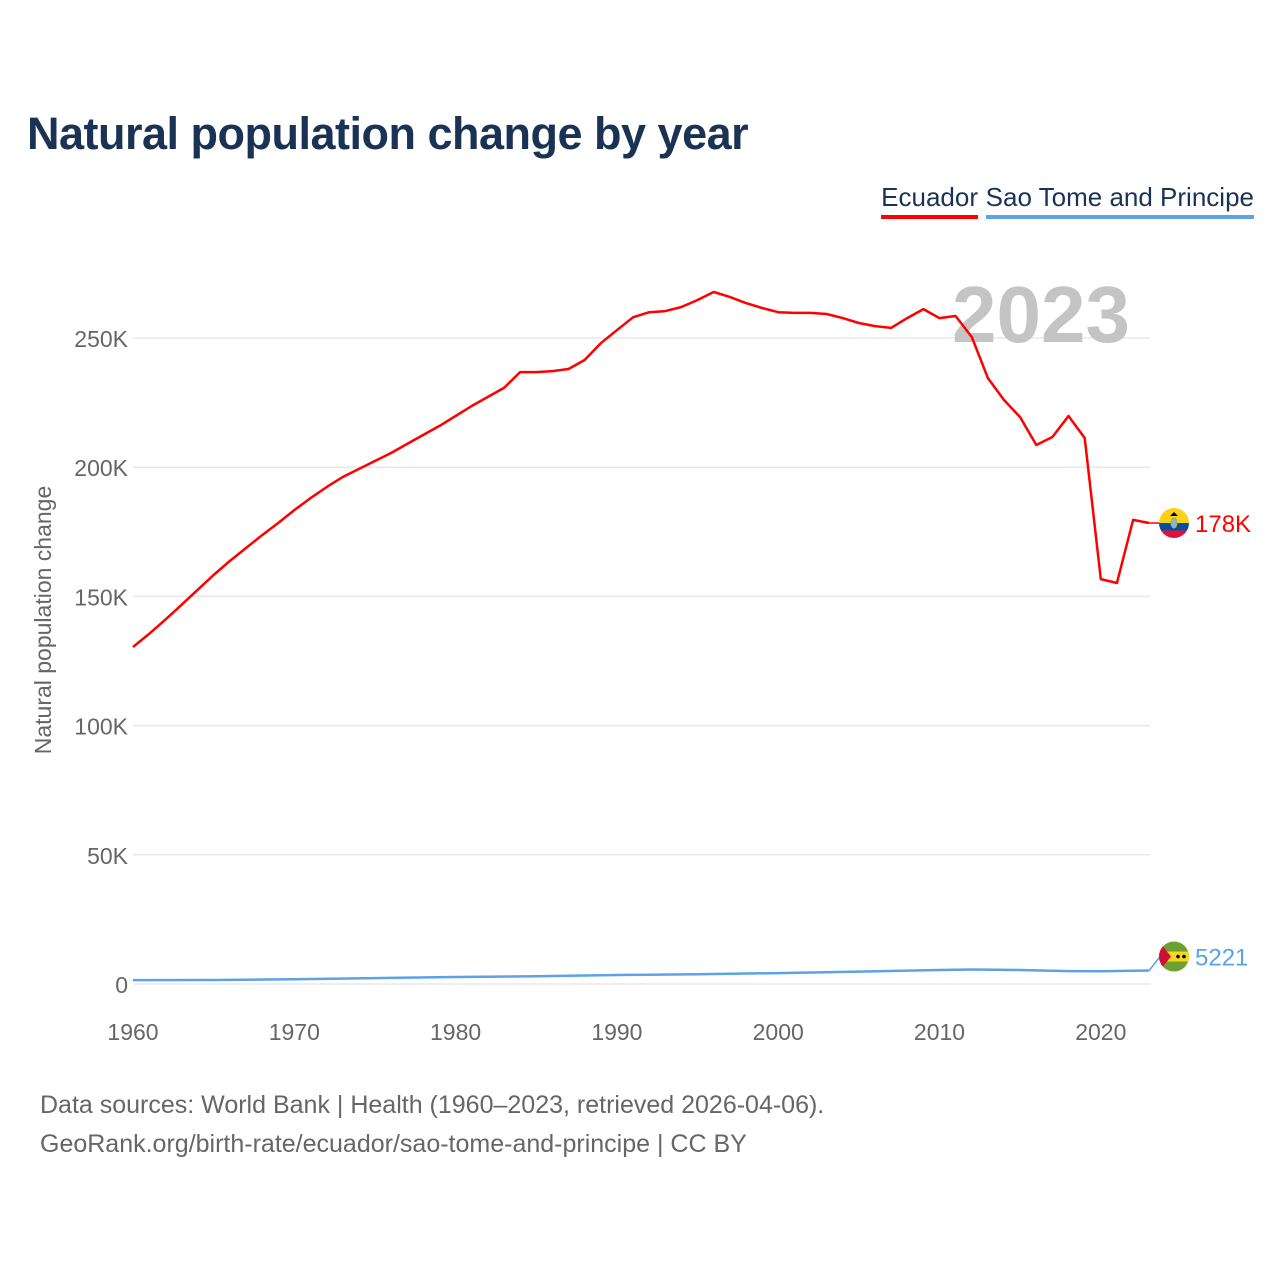  What do you see at coordinates (1223, 524) in the screenshot?
I see `end-value-label: 178K` at bounding box center [1223, 524].